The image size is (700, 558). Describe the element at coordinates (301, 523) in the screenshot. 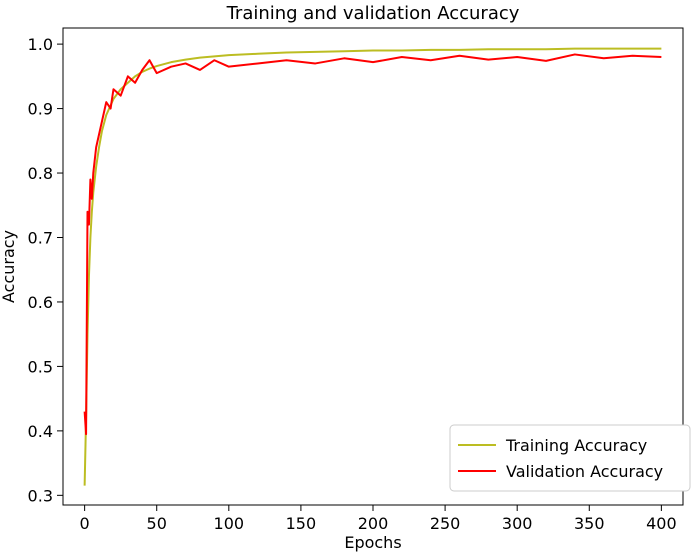

I see `x-tick-label: 150` at that location.